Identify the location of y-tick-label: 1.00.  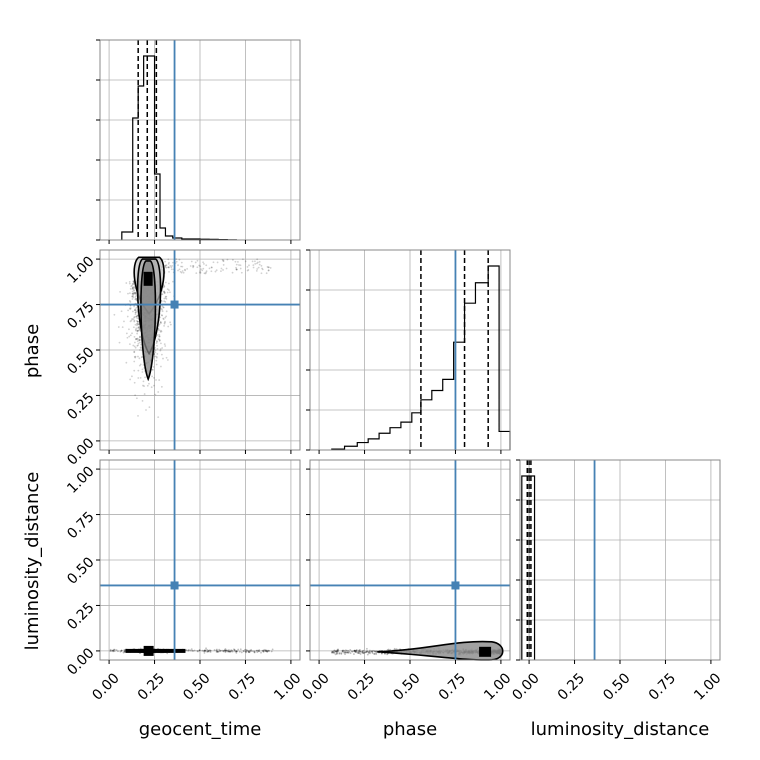
(80, 479).